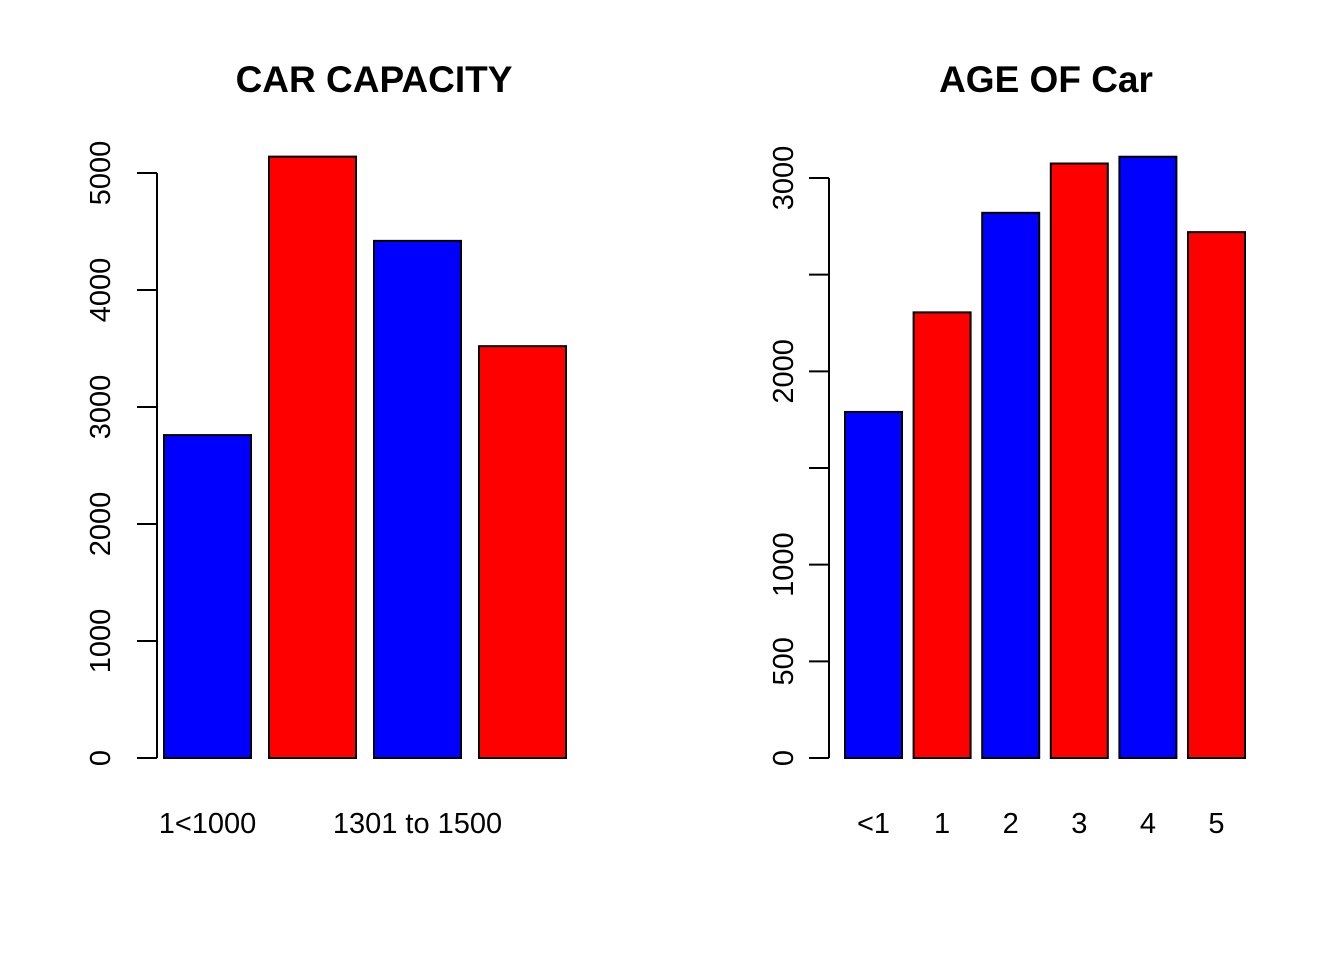  I want to click on x-tick-label: 1, so click(942, 824).